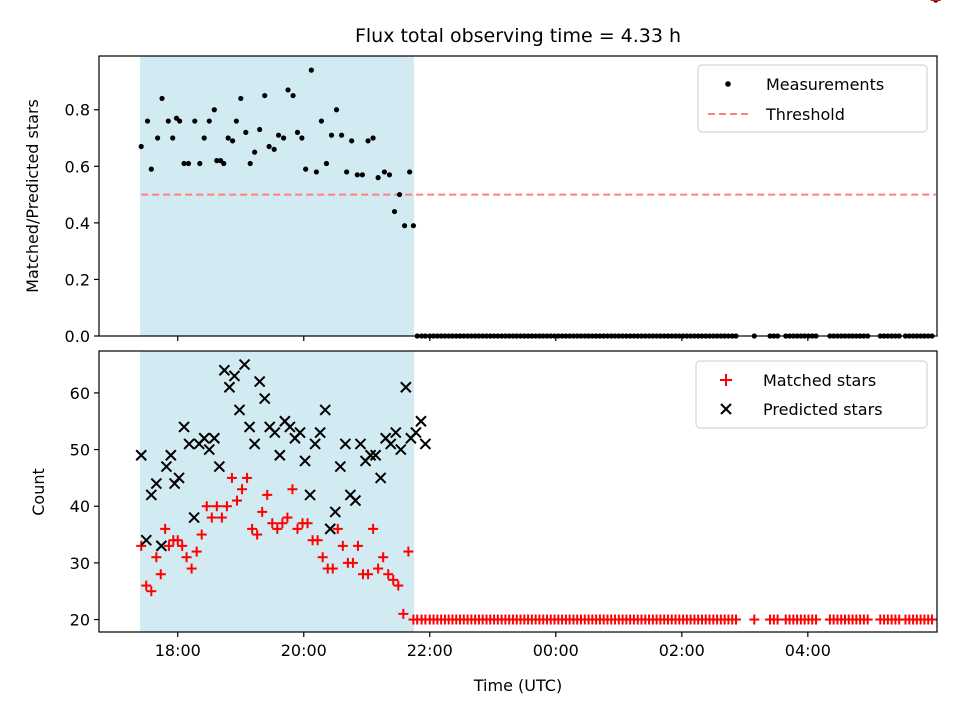 The image size is (960, 720). Describe the element at coordinates (32, 196) in the screenshot. I see `top-y-axis-title: Matched/Predicted stars` at that location.